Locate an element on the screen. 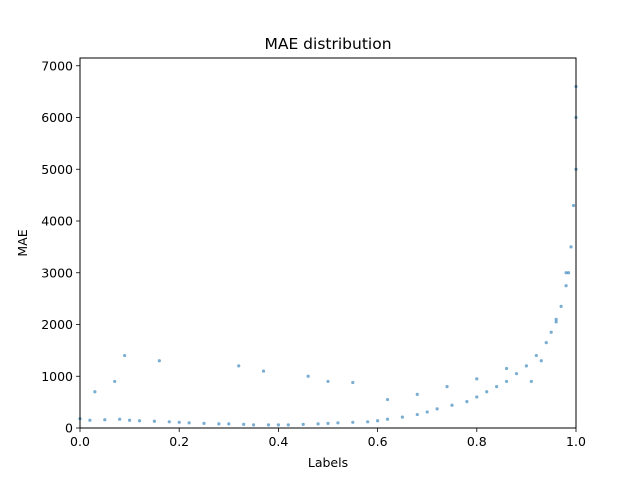 Image resolution: width=640 pixels, height=480 pixels. chart-title: MAE distribution is located at coordinates (327, 44).